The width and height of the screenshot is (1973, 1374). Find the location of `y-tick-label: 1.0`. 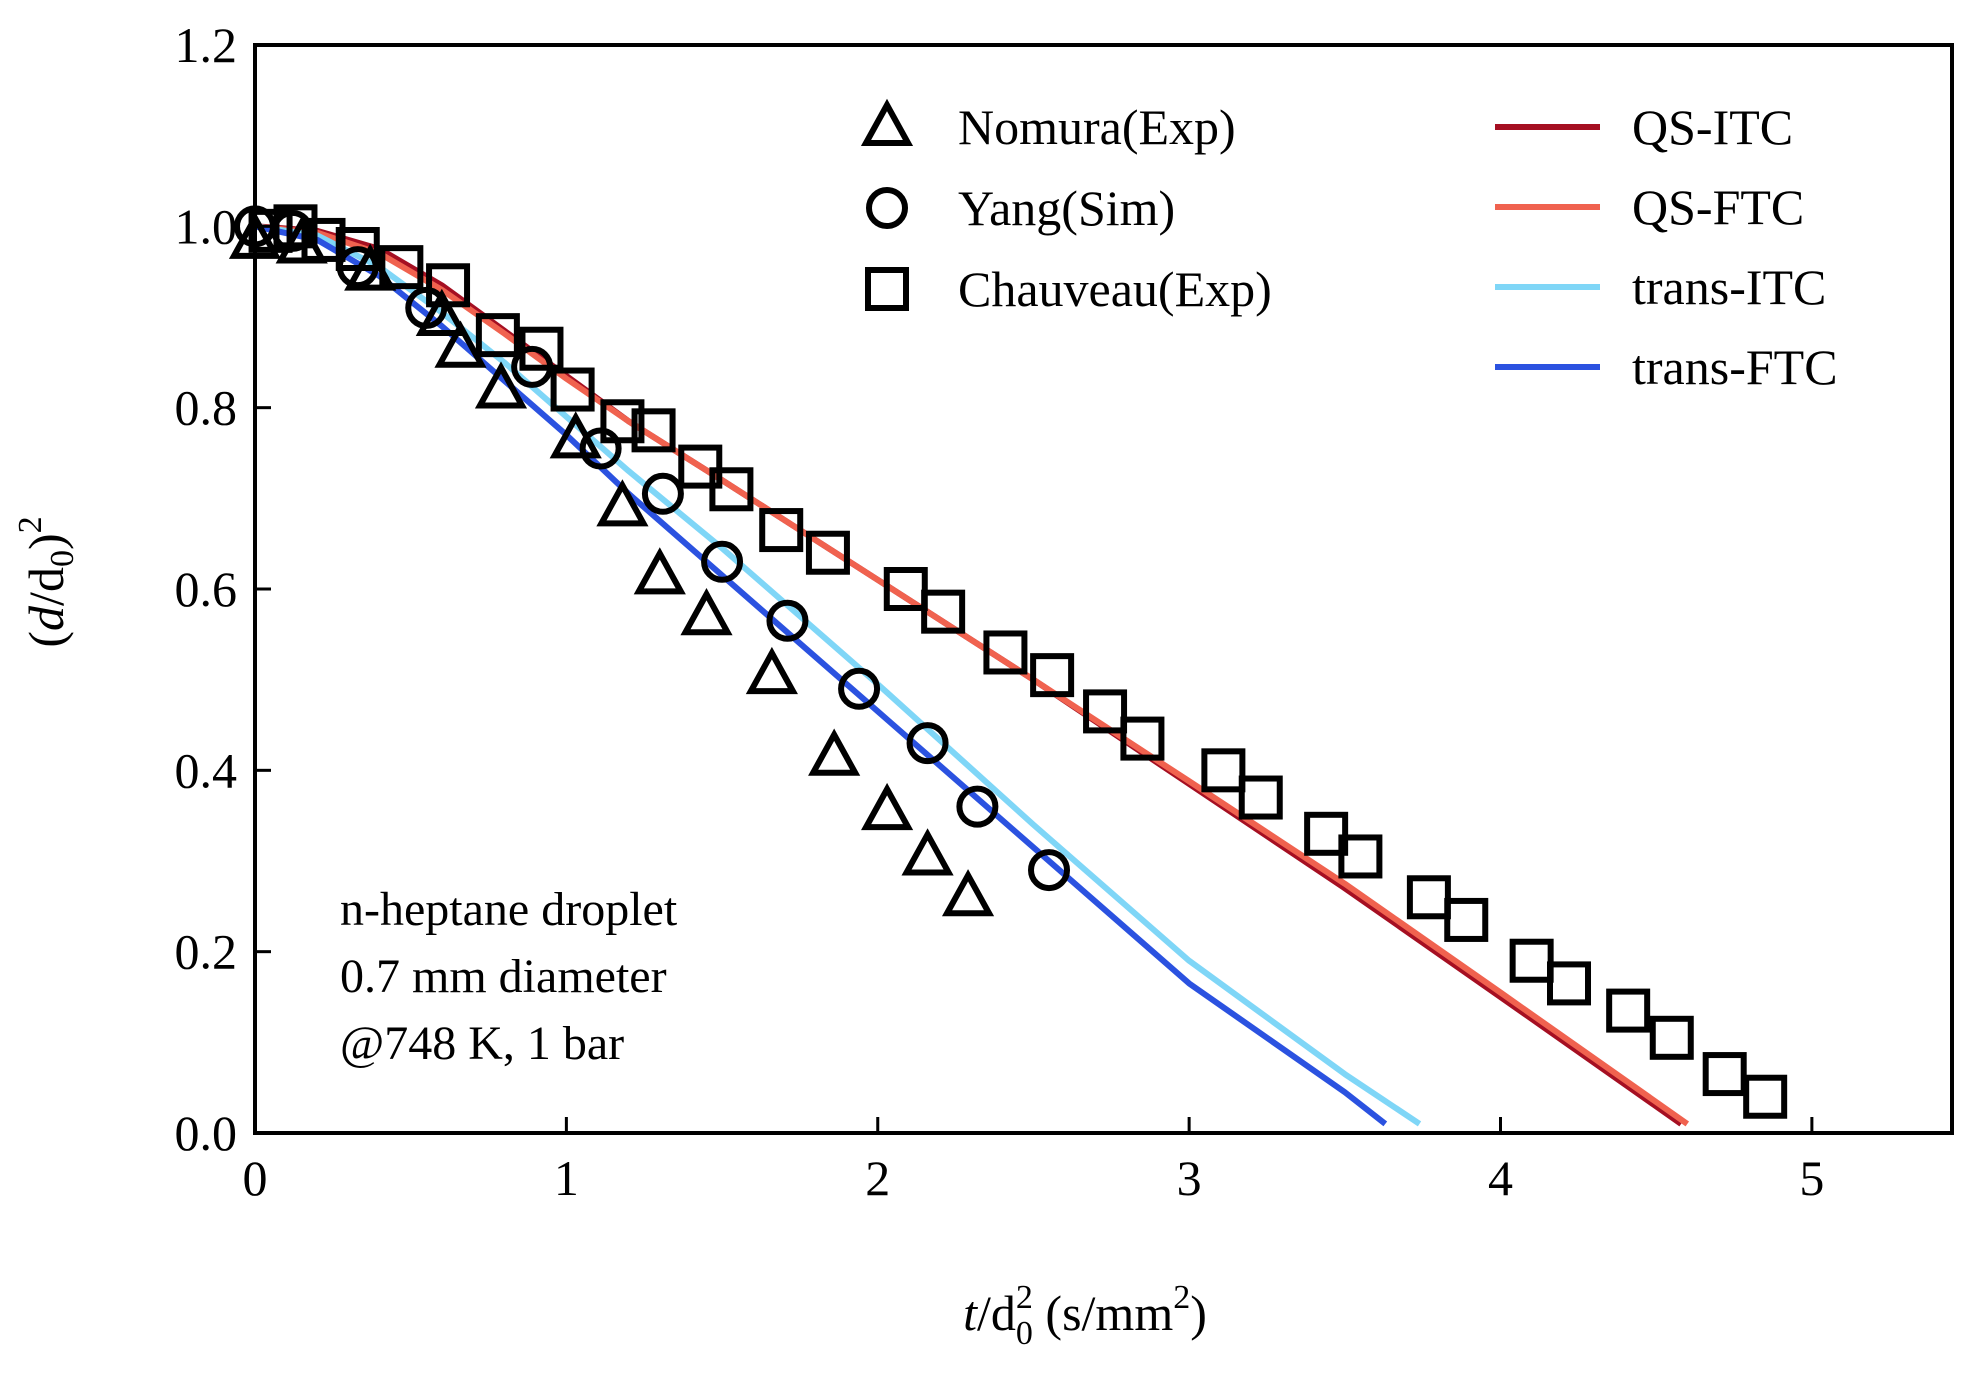

y-tick-label: 1.0 is located at coordinates (206, 226).